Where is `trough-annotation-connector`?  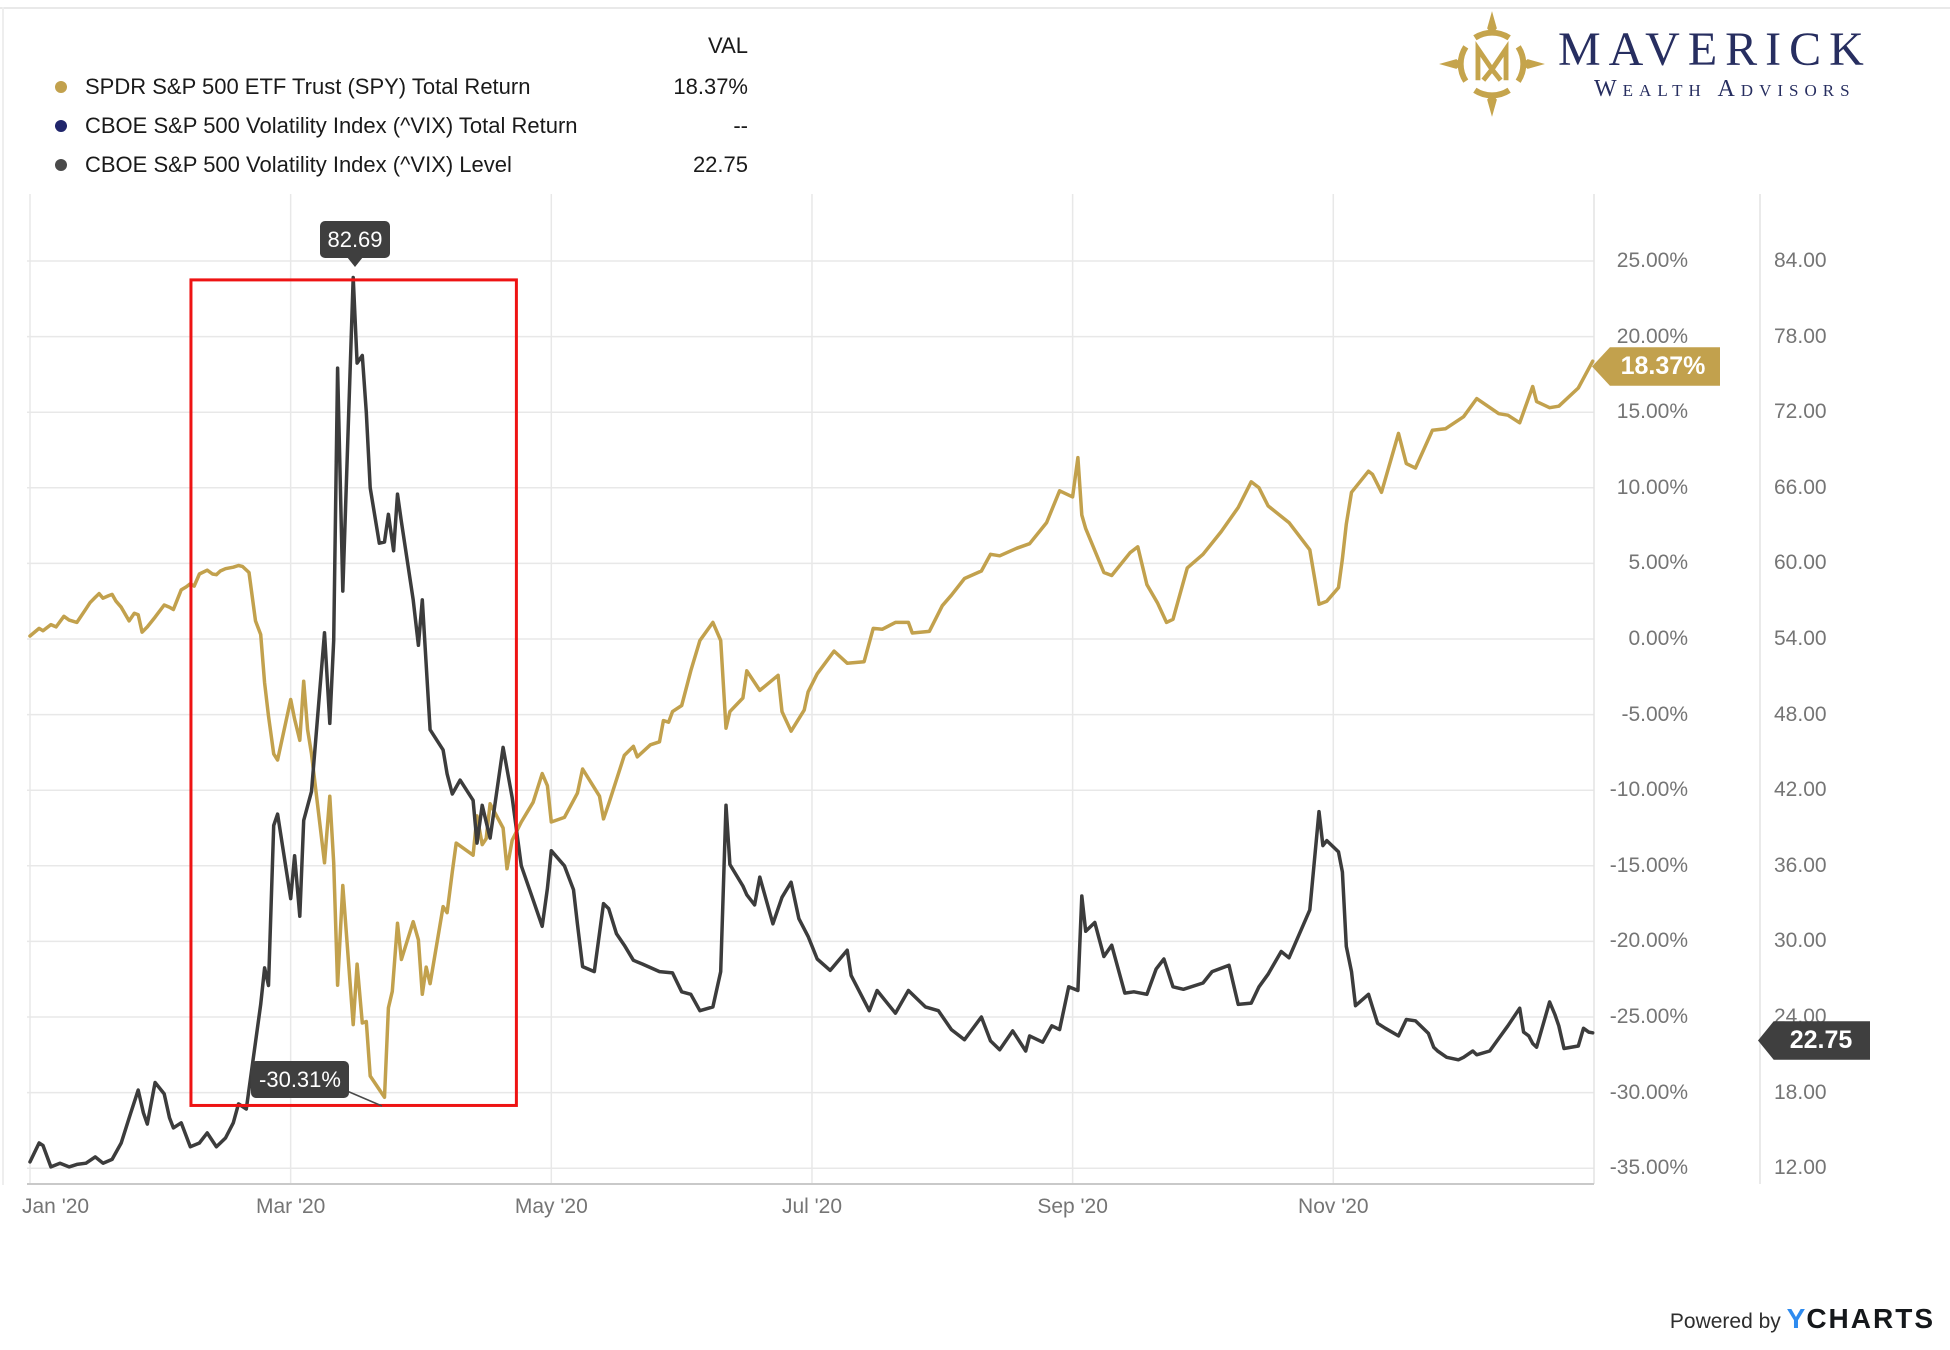
trough-annotation-connector is located at coordinates (364, 1098).